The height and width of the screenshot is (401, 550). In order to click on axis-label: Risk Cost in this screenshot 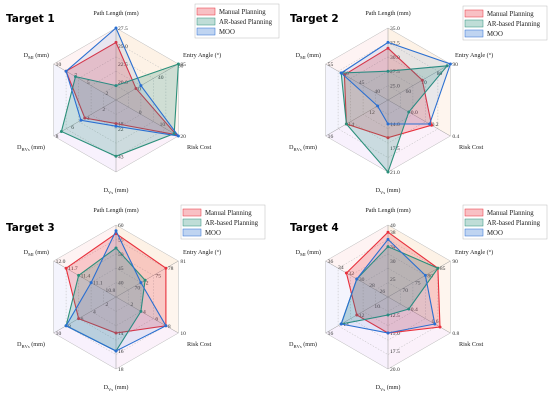, I will do `click(199, 147)`.